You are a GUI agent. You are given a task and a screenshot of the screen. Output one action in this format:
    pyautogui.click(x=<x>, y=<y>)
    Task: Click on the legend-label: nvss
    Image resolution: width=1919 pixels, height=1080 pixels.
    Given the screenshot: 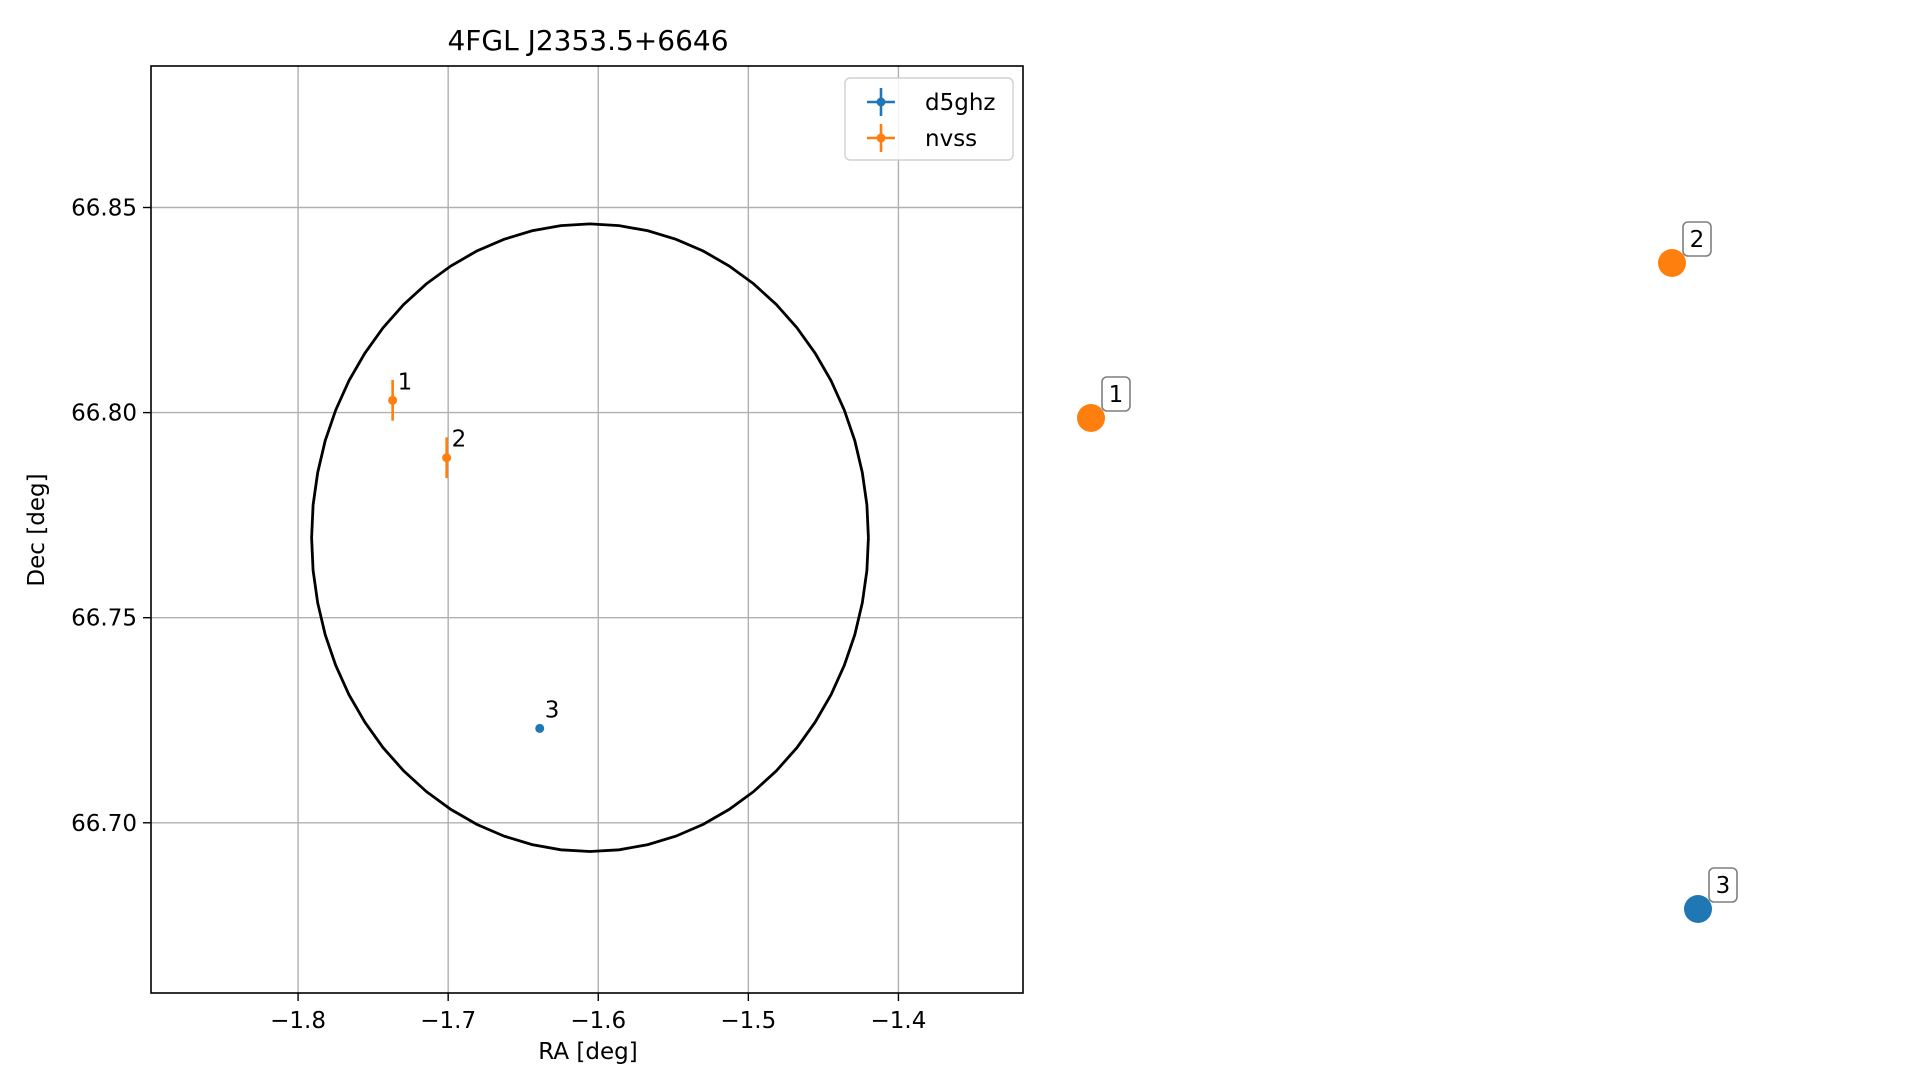 What is the action you would take?
    pyautogui.click(x=951, y=139)
    